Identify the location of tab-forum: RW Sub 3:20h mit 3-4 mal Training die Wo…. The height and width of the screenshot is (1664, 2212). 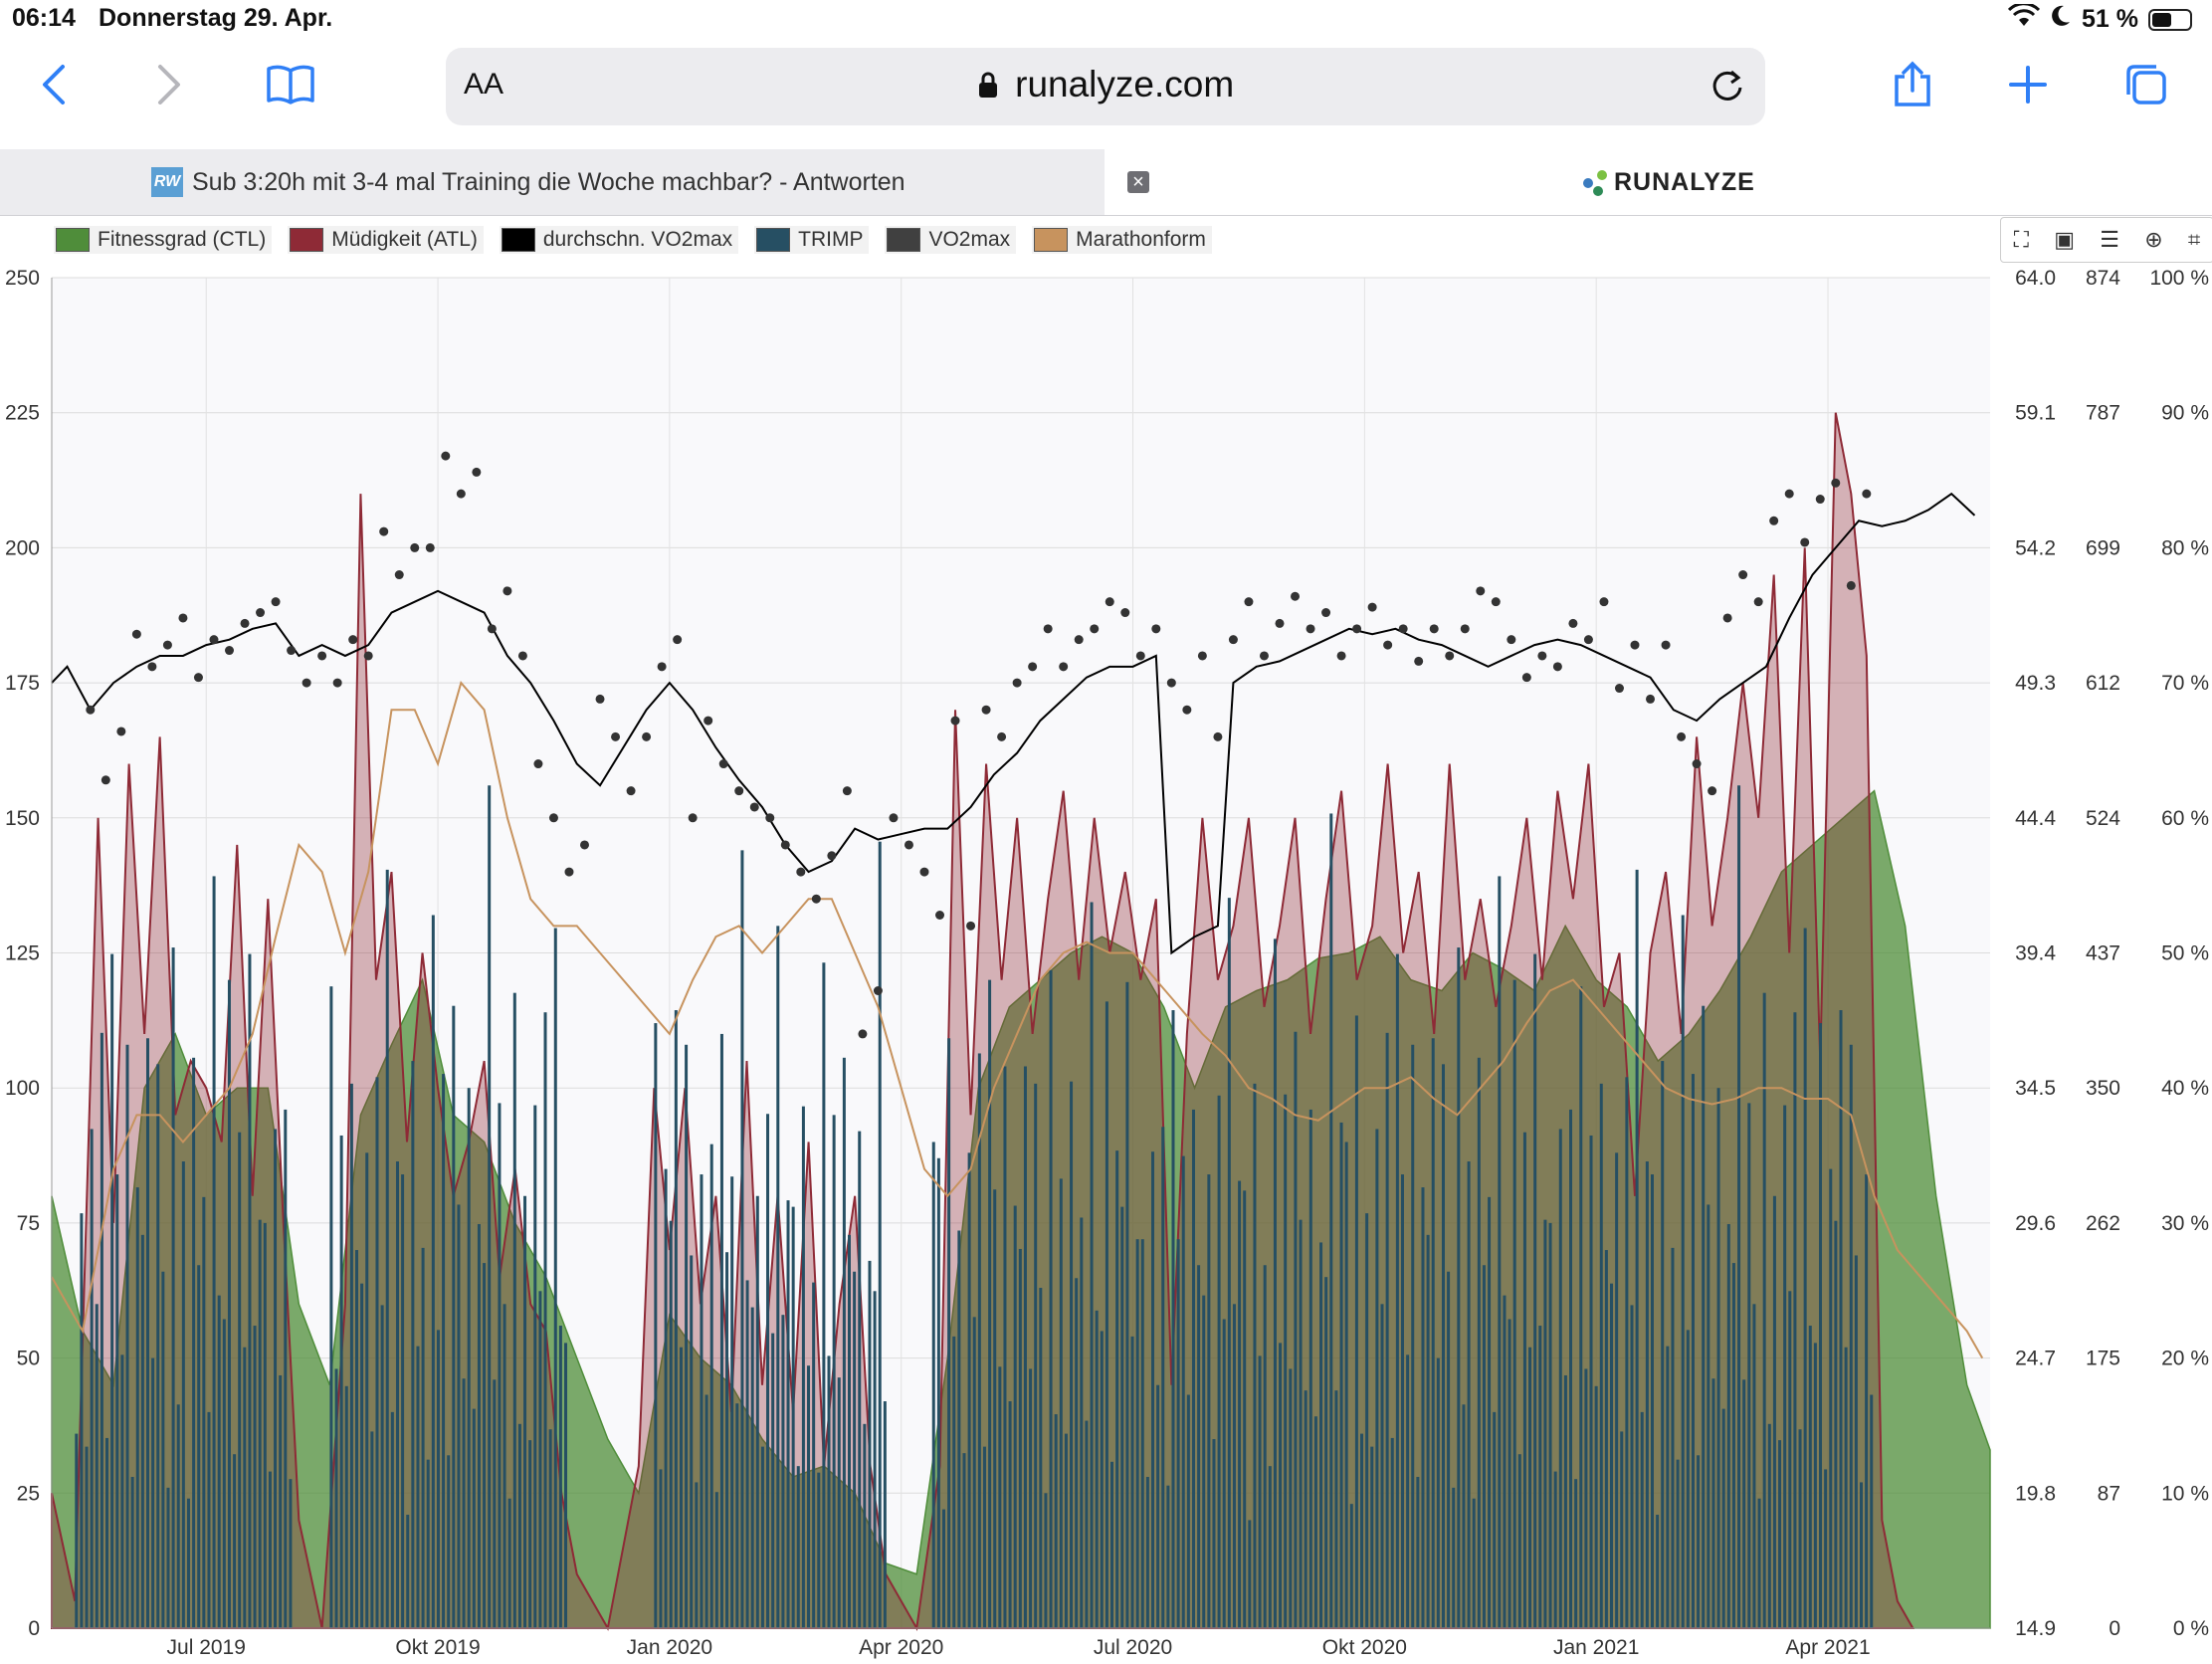
(552, 182).